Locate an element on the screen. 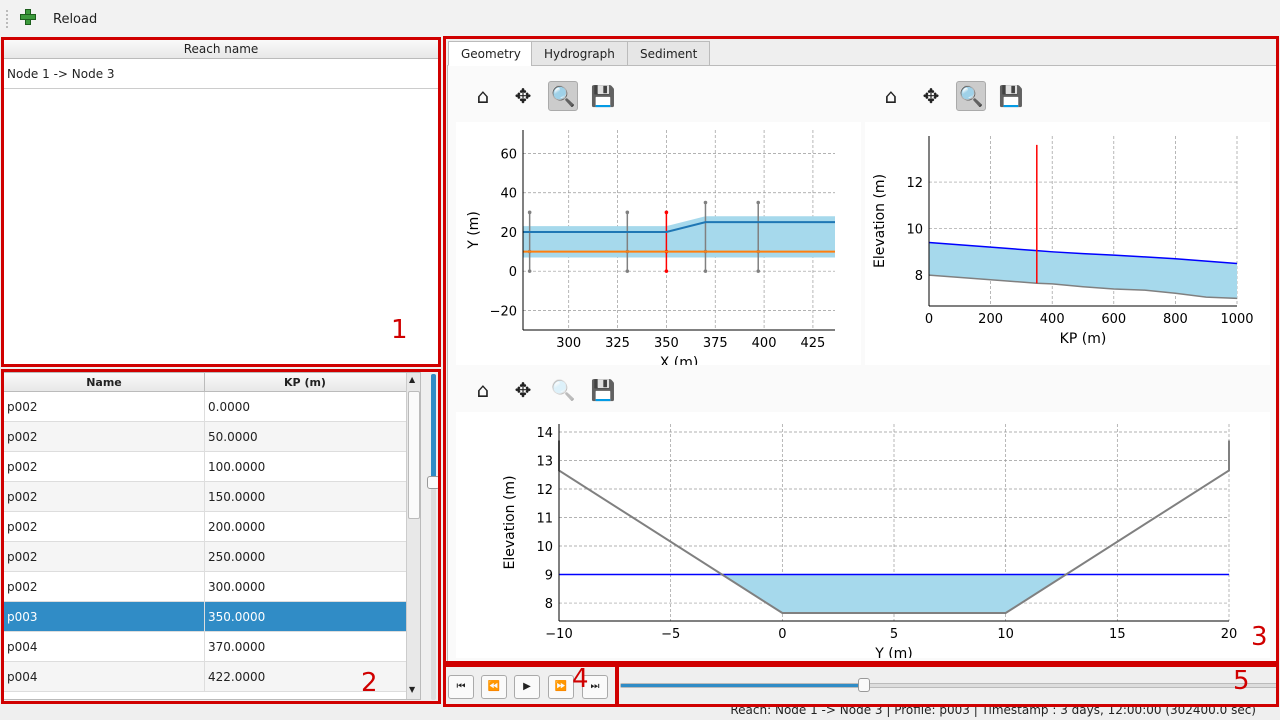 Image resolution: width=1280 pixels, height=720 pixels. profile-kp-cell: 250.0000 is located at coordinates (237, 557).